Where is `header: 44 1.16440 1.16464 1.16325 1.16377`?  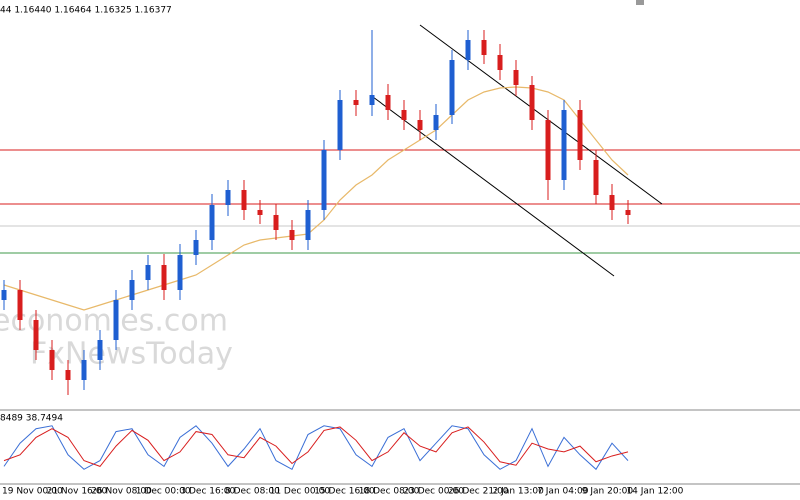 header: 44 1.16440 1.16464 1.16325 1.16377 is located at coordinates (86, 11).